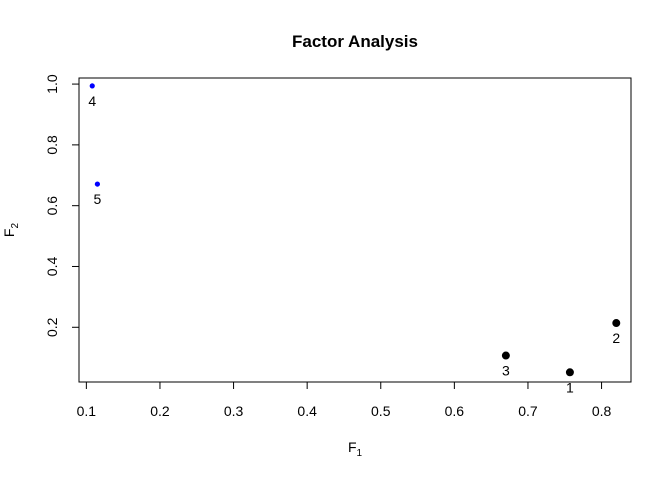  Describe the element at coordinates (570, 387) in the screenshot. I see `point-label: 1` at that location.